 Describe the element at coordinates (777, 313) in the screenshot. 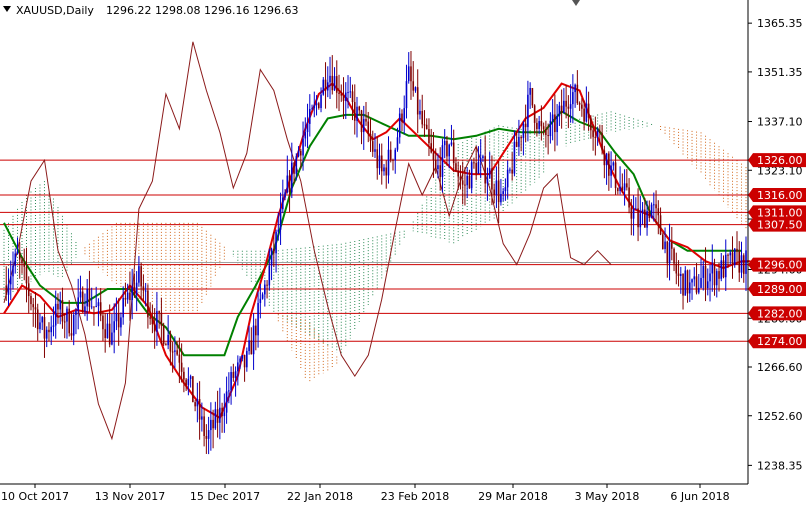

I see `level-label: 1282.00` at that location.